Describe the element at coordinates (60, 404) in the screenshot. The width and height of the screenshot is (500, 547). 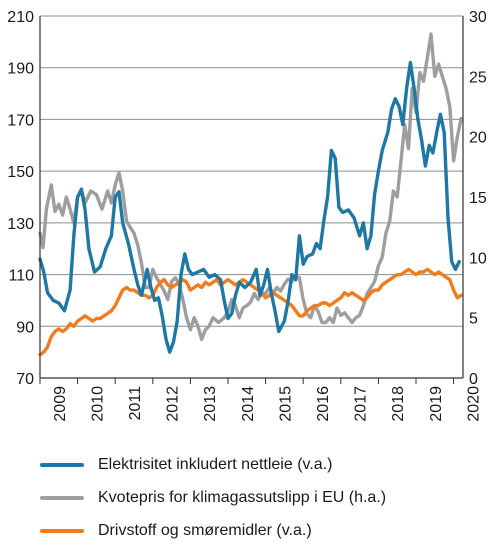
I see `x-tick-2009: 2009` at that location.